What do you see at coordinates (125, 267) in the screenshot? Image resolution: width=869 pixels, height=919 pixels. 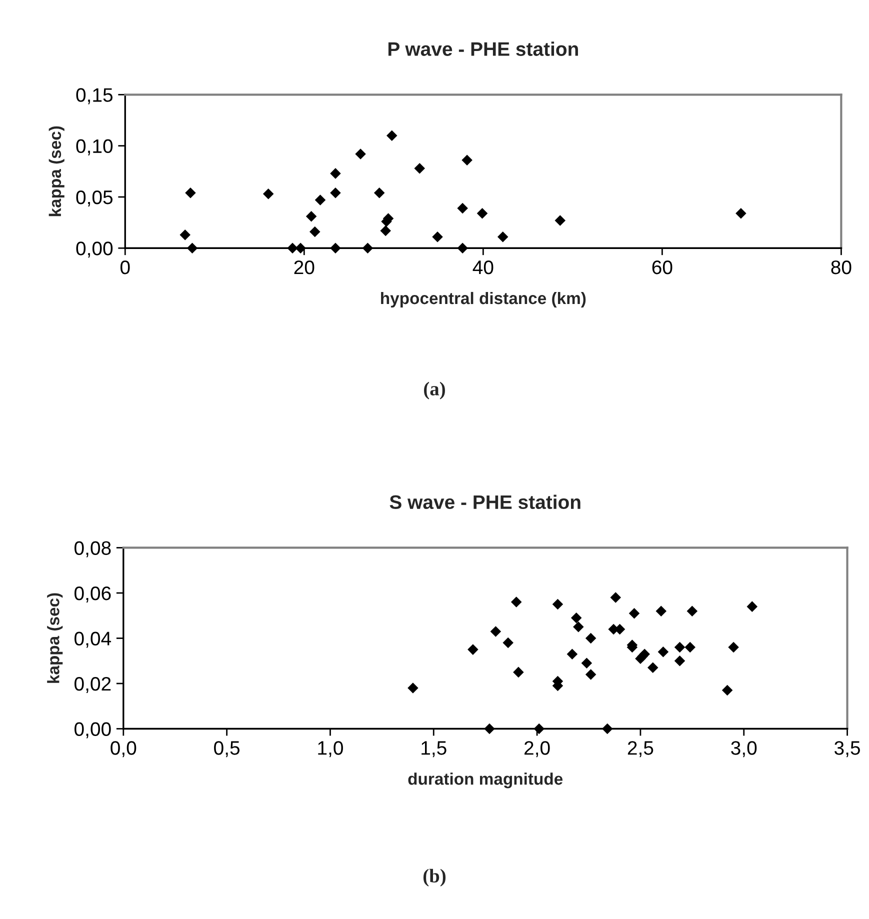 I see `x-tick-label: 0` at bounding box center [125, 267].